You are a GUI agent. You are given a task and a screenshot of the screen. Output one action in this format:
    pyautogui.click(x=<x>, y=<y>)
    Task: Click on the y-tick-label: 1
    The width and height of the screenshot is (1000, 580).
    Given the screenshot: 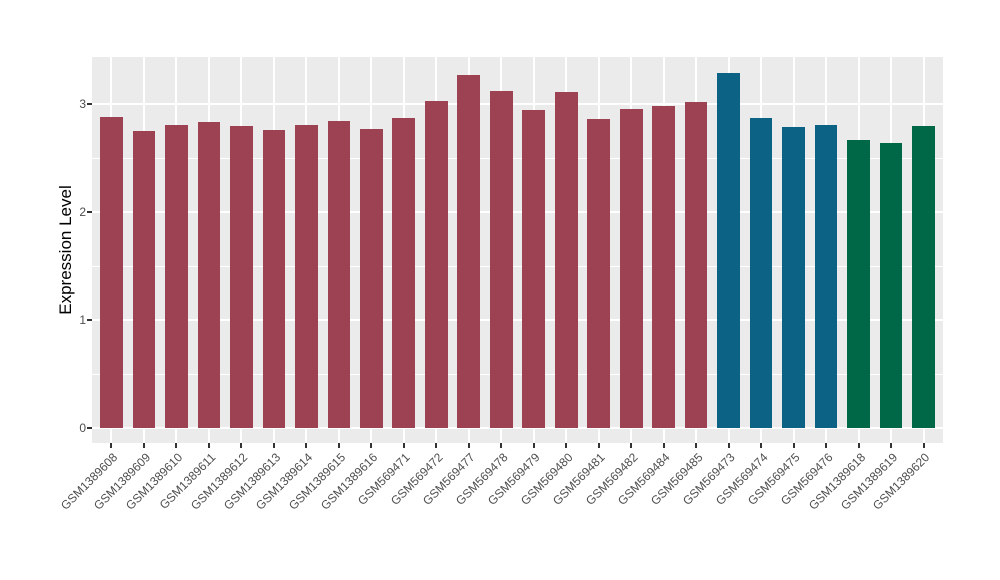 What is the action you would take?
    pyautogui.click(x=82, y=320)
    